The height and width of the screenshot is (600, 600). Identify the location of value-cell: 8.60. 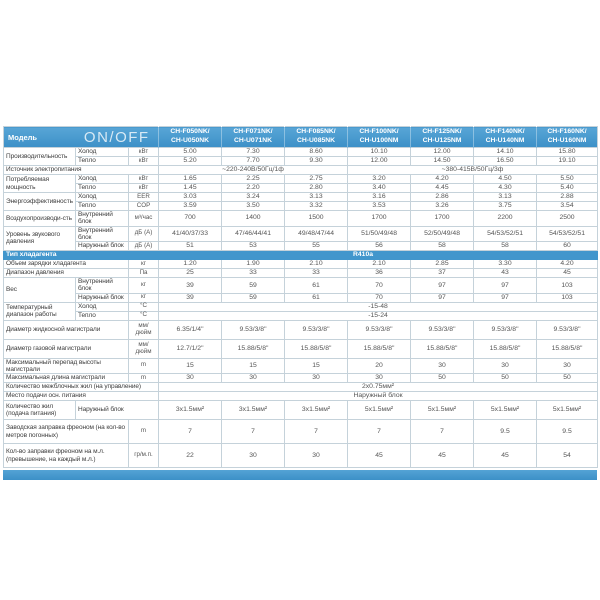
(316, 152).